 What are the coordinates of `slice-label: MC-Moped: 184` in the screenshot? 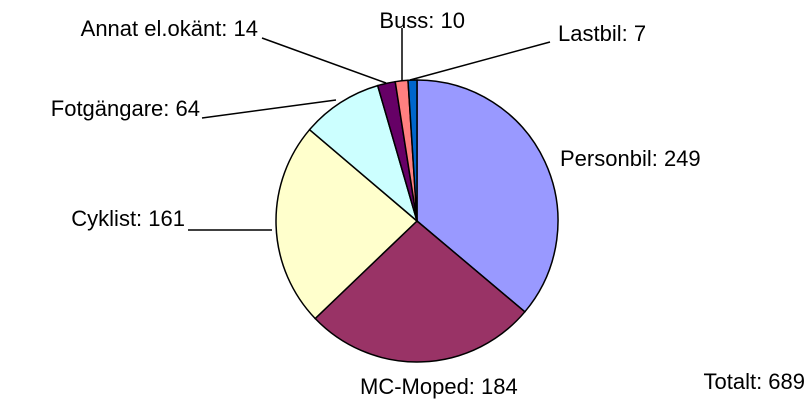 It's located at (439, 386).